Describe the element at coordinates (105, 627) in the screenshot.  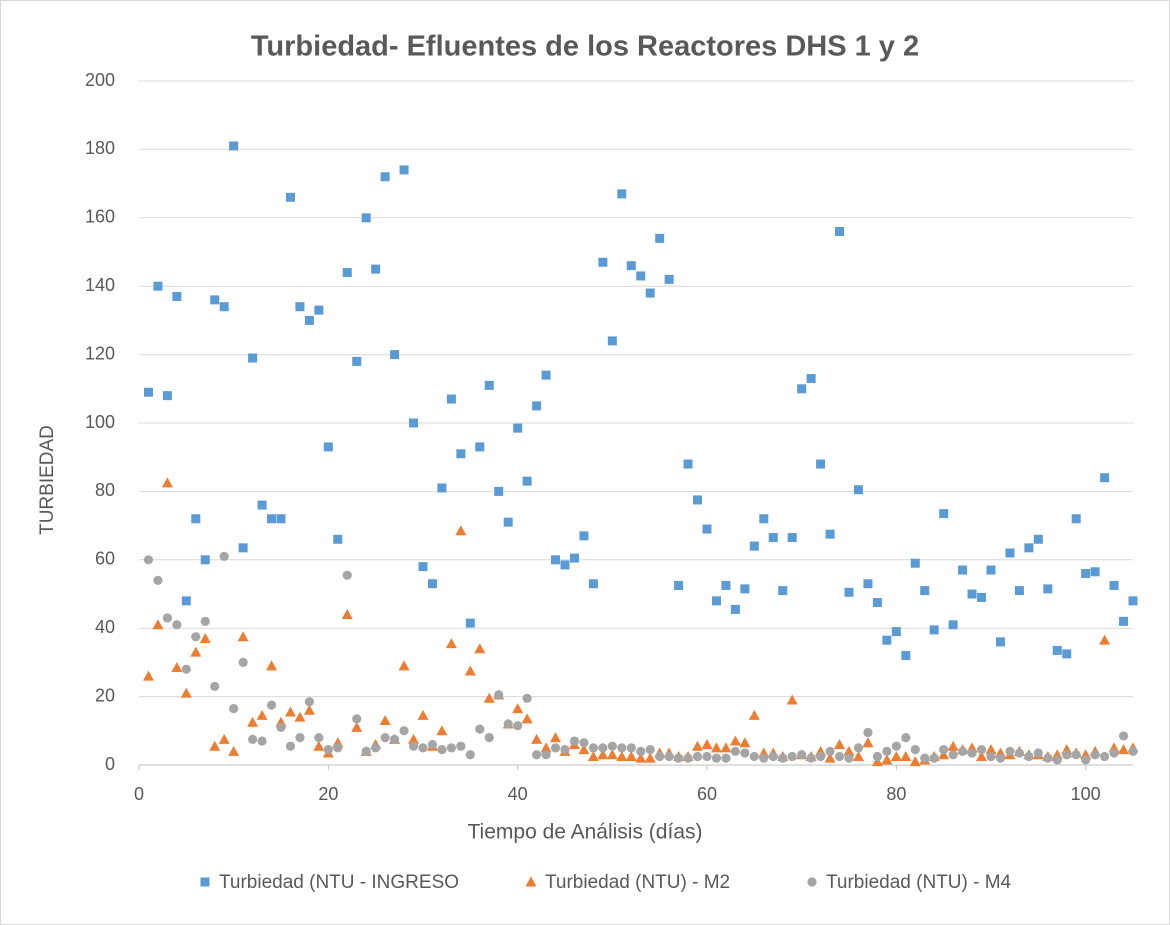
I see `y-tick-label: 40` at that location.